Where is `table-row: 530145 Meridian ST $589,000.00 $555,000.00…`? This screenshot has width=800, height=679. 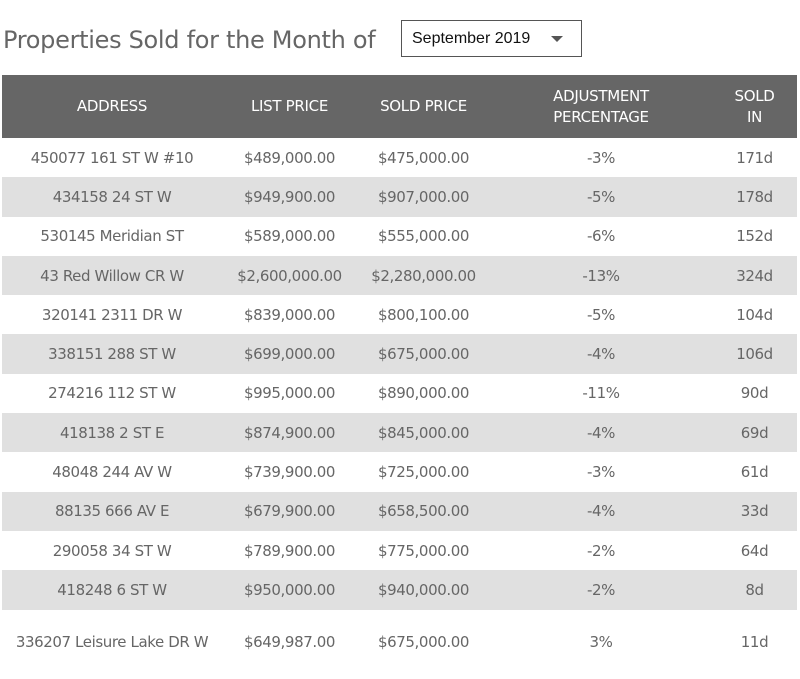
table-row: 530145 Meridian ST $589,000.00 $555,000.00… is located at coordinates (399, 236).